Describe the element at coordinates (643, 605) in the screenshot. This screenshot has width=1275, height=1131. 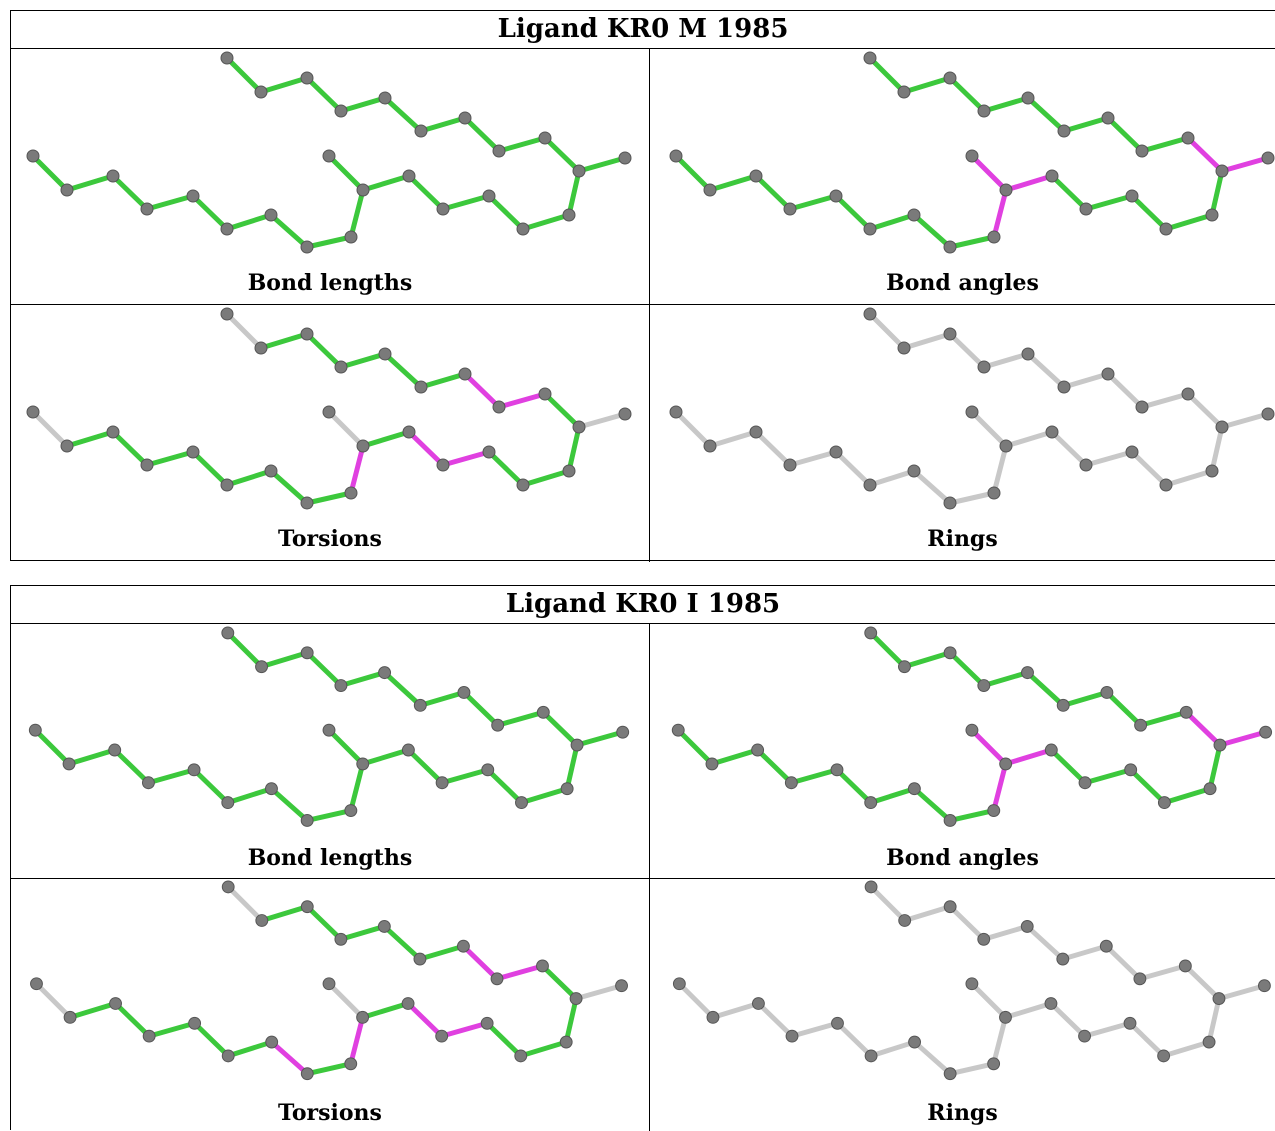
I see `panel-title: Ligand KR0 I 1985` at that location.